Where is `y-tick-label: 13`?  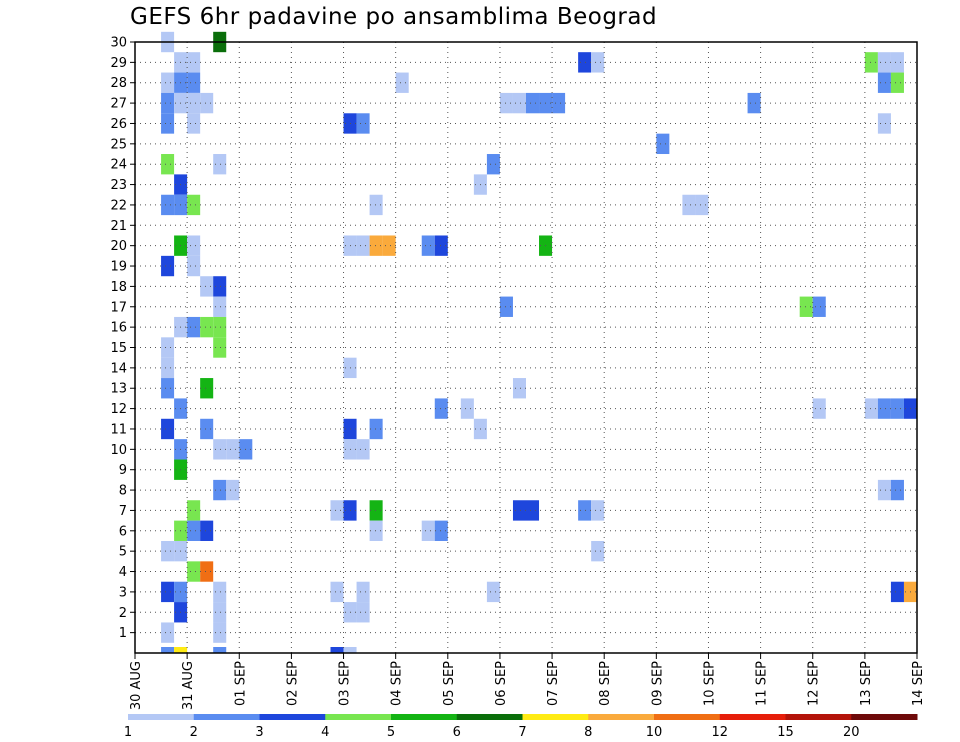 y-tick-label: 13 is located at coordinates (118, 389).